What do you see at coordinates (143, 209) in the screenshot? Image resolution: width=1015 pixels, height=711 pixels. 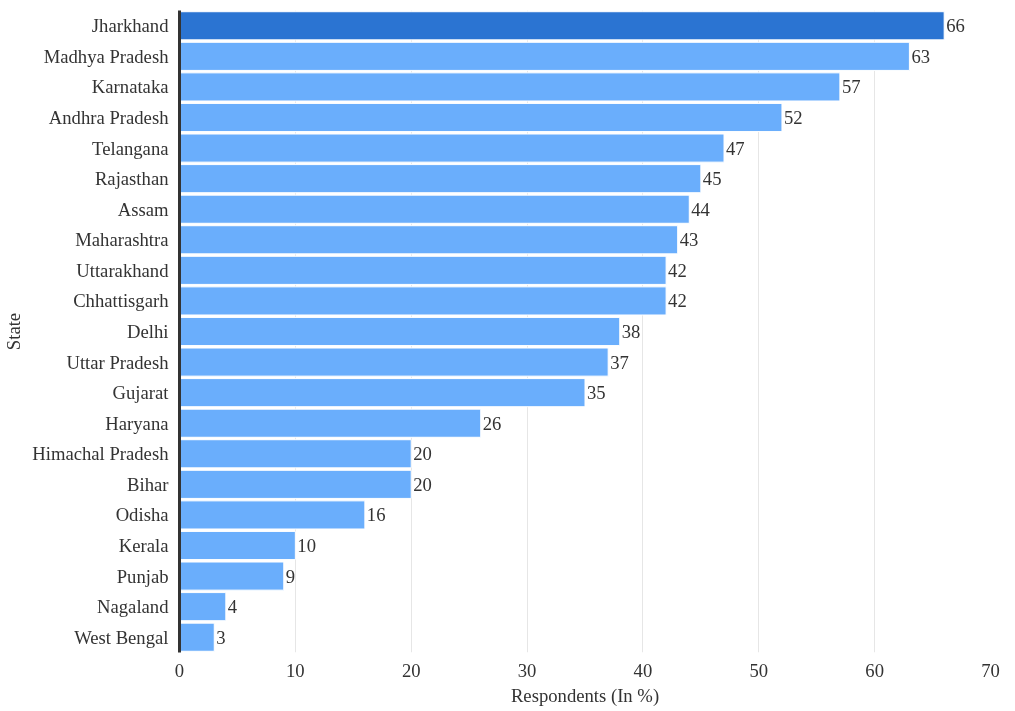 I see `y-tick-label: Assam` at bounding box center [143, 209].